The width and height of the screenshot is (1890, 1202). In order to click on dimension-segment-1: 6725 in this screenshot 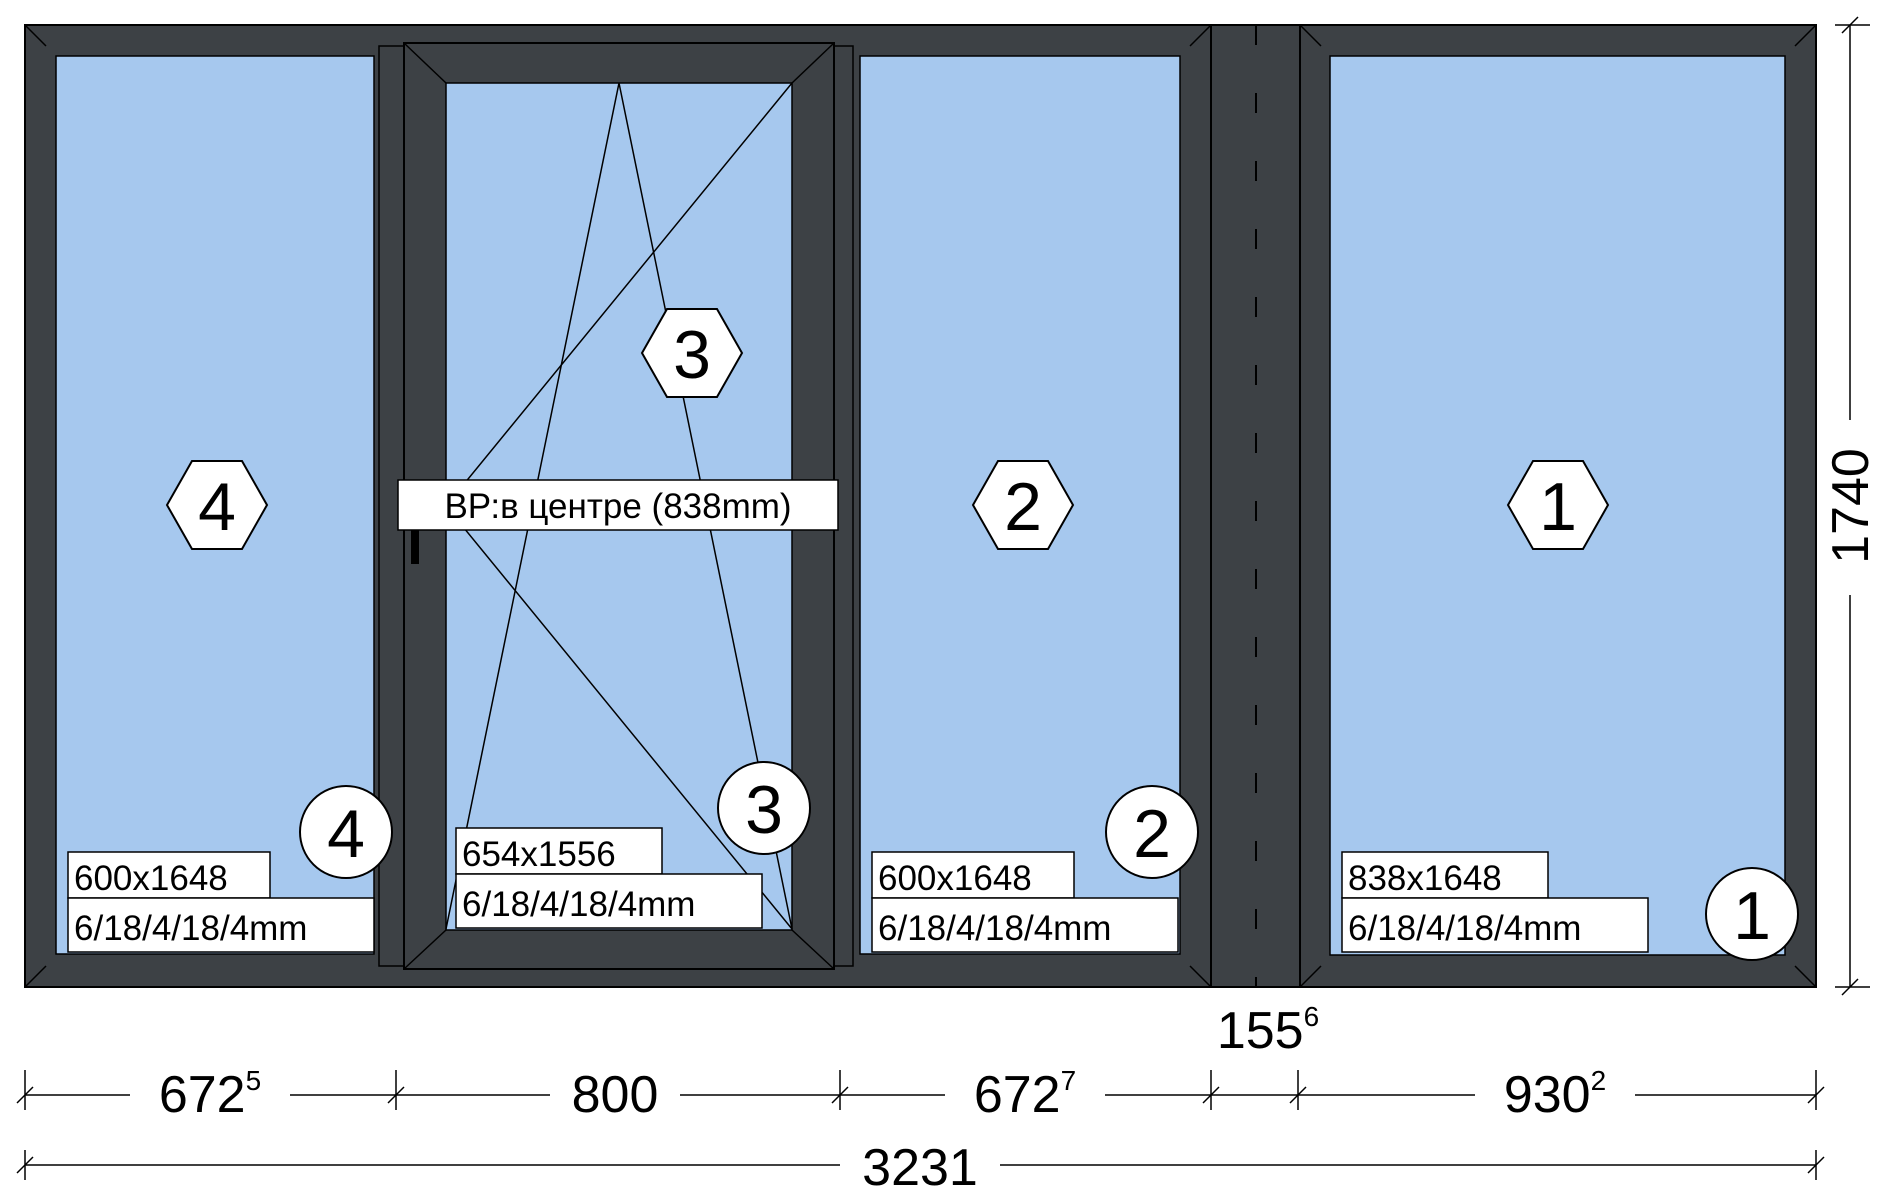, I will do `click(210, 1094)`.